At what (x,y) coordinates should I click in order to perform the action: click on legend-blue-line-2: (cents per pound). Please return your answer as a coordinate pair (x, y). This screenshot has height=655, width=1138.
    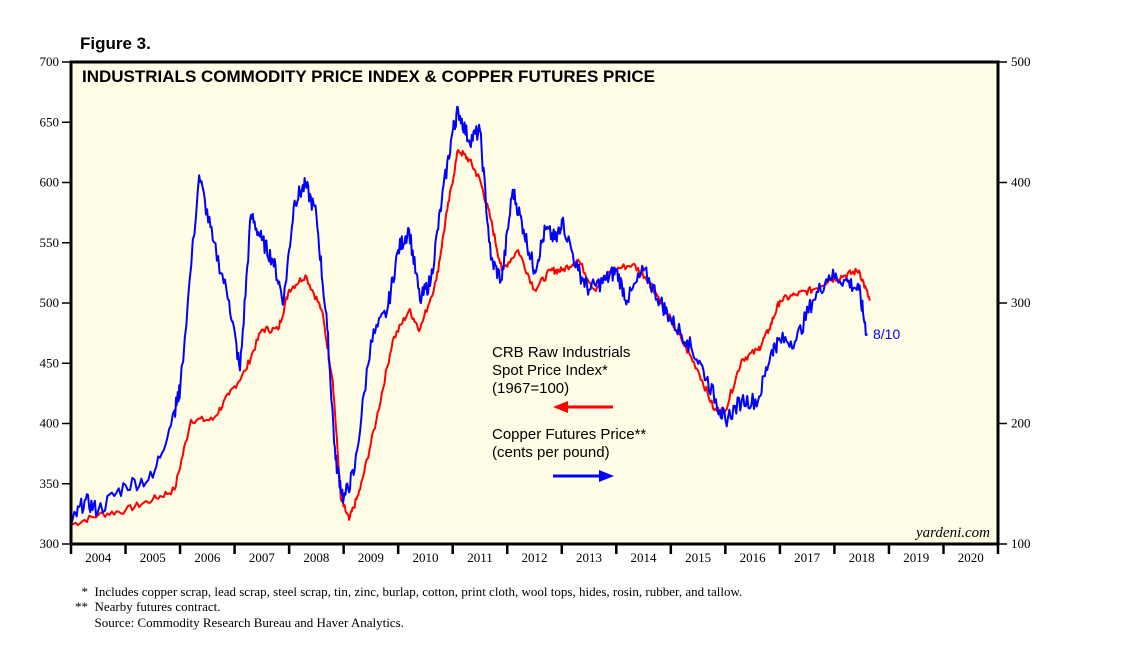
    Looking at the image, I should click on (551, 452).